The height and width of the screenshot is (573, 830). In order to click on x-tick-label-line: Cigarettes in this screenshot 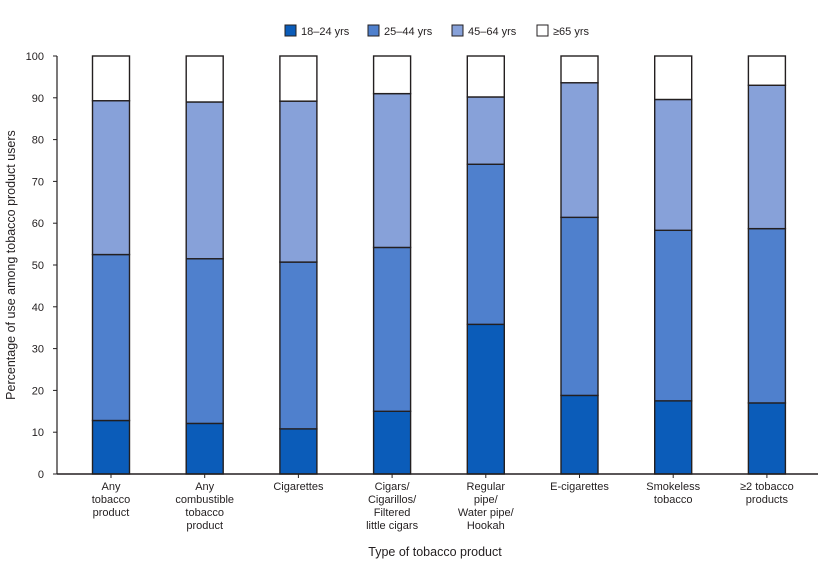, I will do `click(298, 487)`.